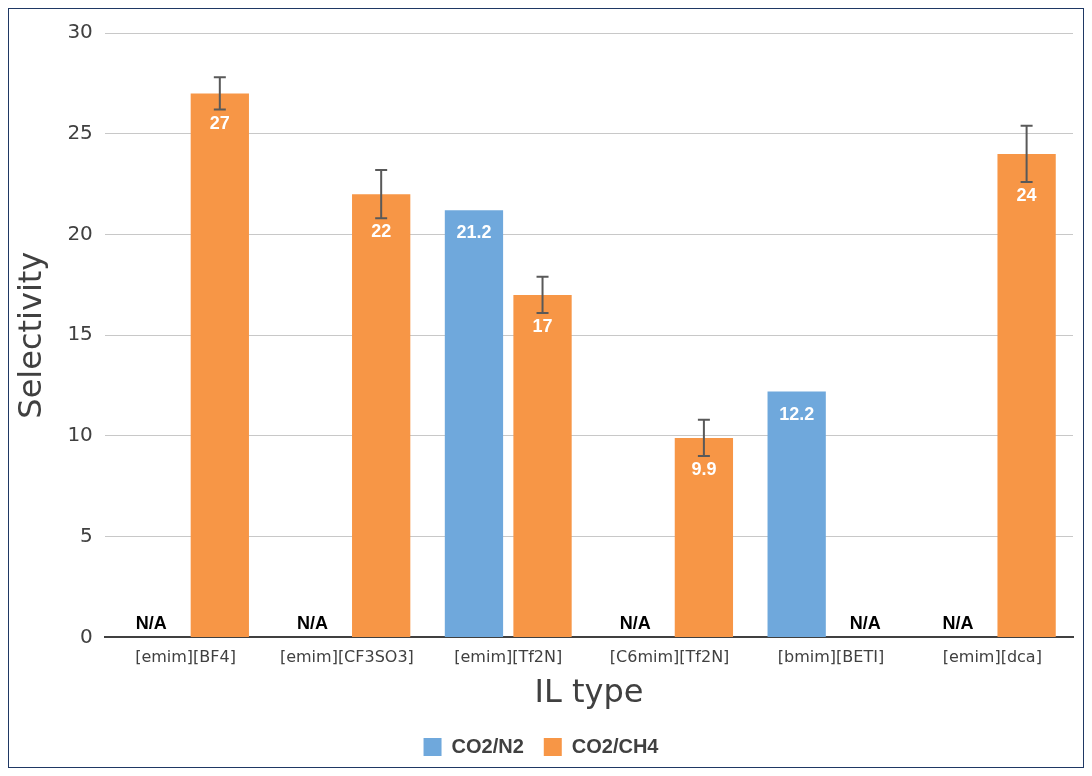  I want to click on data-label: 12.2, so click(797, 413).